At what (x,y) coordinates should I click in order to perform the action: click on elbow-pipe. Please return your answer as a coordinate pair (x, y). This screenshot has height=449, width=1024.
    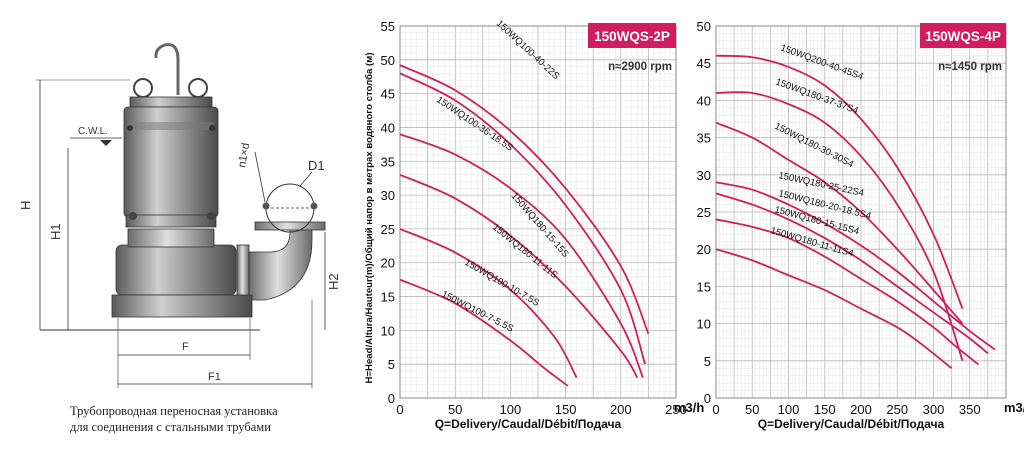
    Looking at the image, I should click on (280, 264).